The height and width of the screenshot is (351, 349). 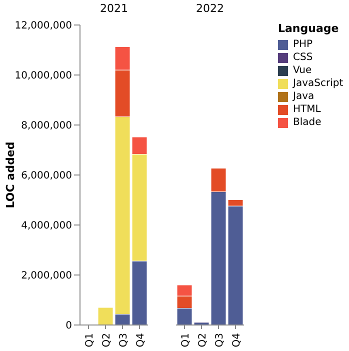 What do you see at coordinates (210, 8) in the screenshot?
I see `chart-title: 2022` at bounding box center [210, 8].